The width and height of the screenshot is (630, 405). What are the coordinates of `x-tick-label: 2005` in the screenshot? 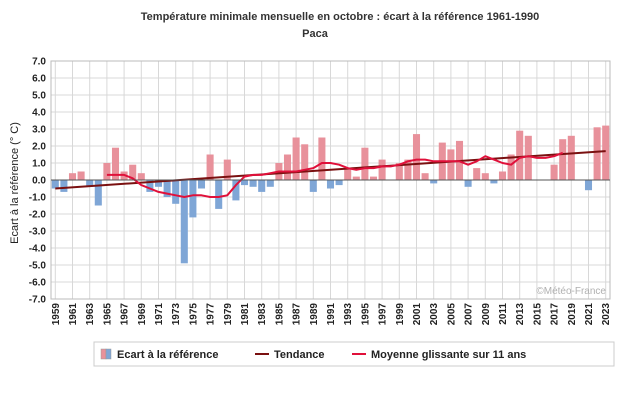 It's located at (451, 314).